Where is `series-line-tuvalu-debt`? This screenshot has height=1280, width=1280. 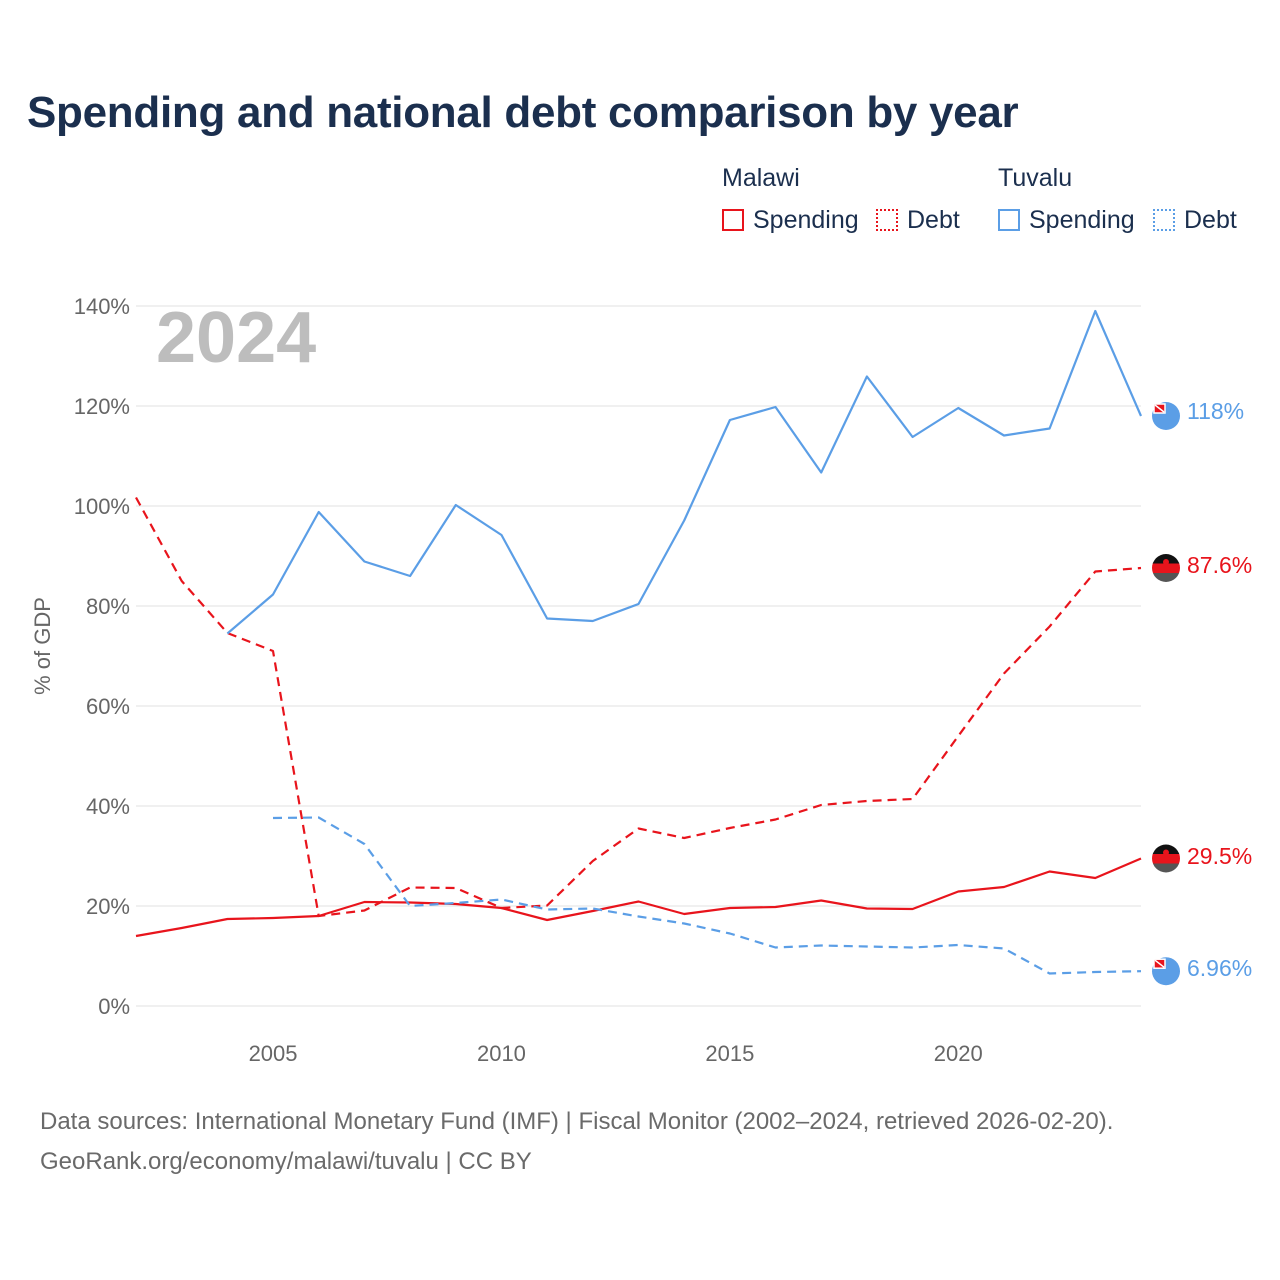 series-line-tuvalu-debt is located at coordinates (707, 895).